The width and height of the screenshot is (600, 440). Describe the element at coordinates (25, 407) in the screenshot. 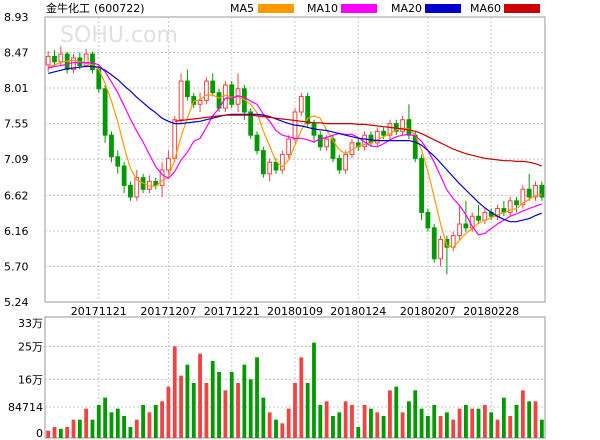

I see `volume-ytick: 84714` at that location.